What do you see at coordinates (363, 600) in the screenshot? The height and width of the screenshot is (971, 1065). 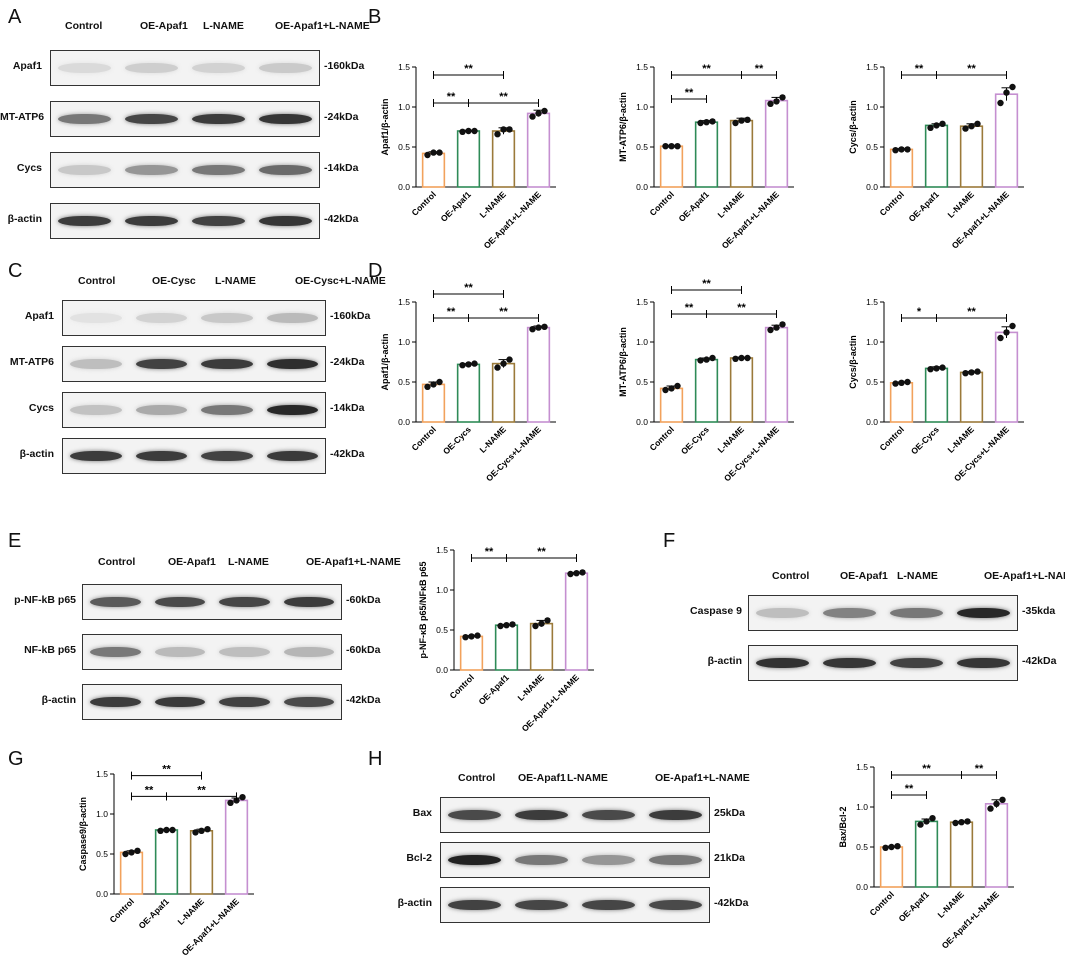 I see `molecular-weight-label: -60kDa` at bounding box center [363, 600].